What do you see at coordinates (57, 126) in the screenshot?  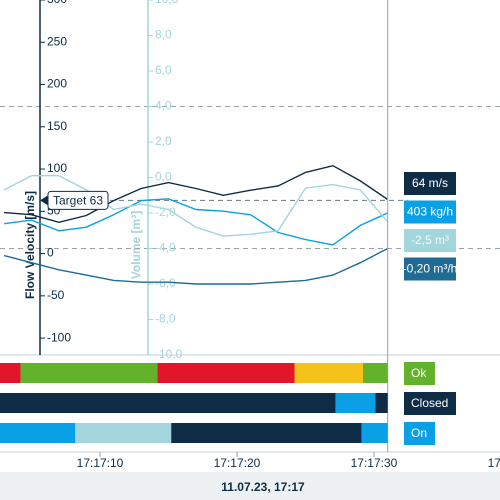 I see `y-tick-label: 150` at bounding box center [57, 126].